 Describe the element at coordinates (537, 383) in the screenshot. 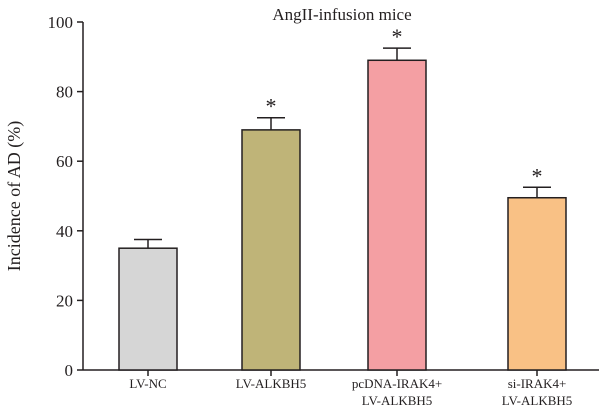

I see `x-tick-label: si-IRAK4+` at that location.